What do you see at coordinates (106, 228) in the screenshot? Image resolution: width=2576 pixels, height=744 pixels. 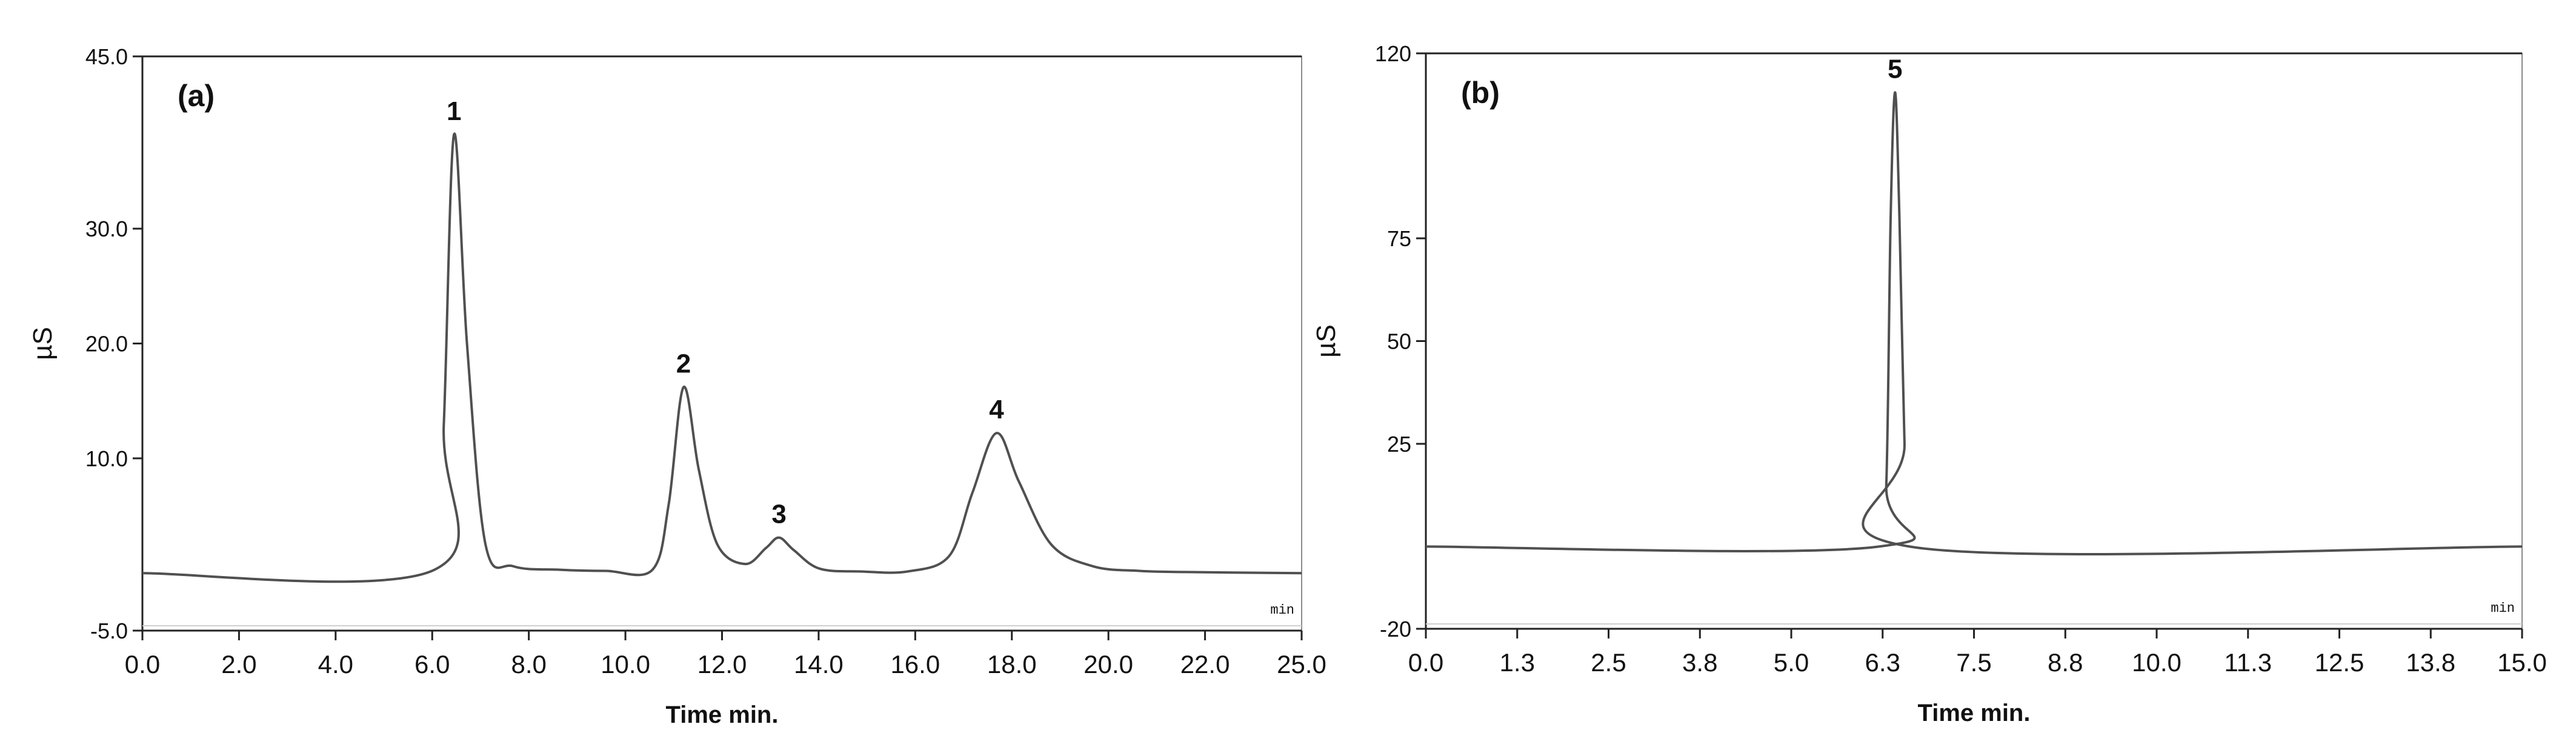 I see `y-tick-label: 30.0` at bounding box center [106, 228].